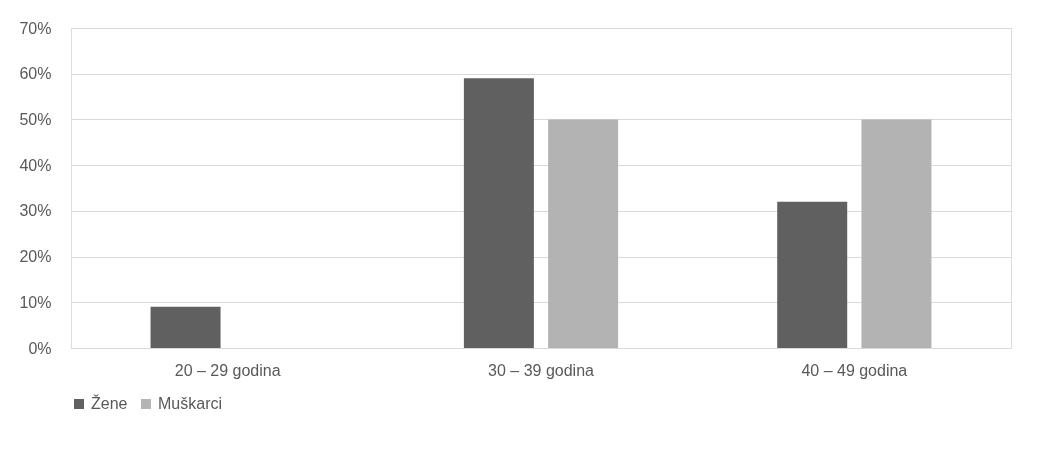 Image resolution: width=1046 pixels, height=472 pixels. What do you see at coordinates (35, 74) in the screenshot?
I see `y-tick-label: 60%` at bounding box center [35, 74].